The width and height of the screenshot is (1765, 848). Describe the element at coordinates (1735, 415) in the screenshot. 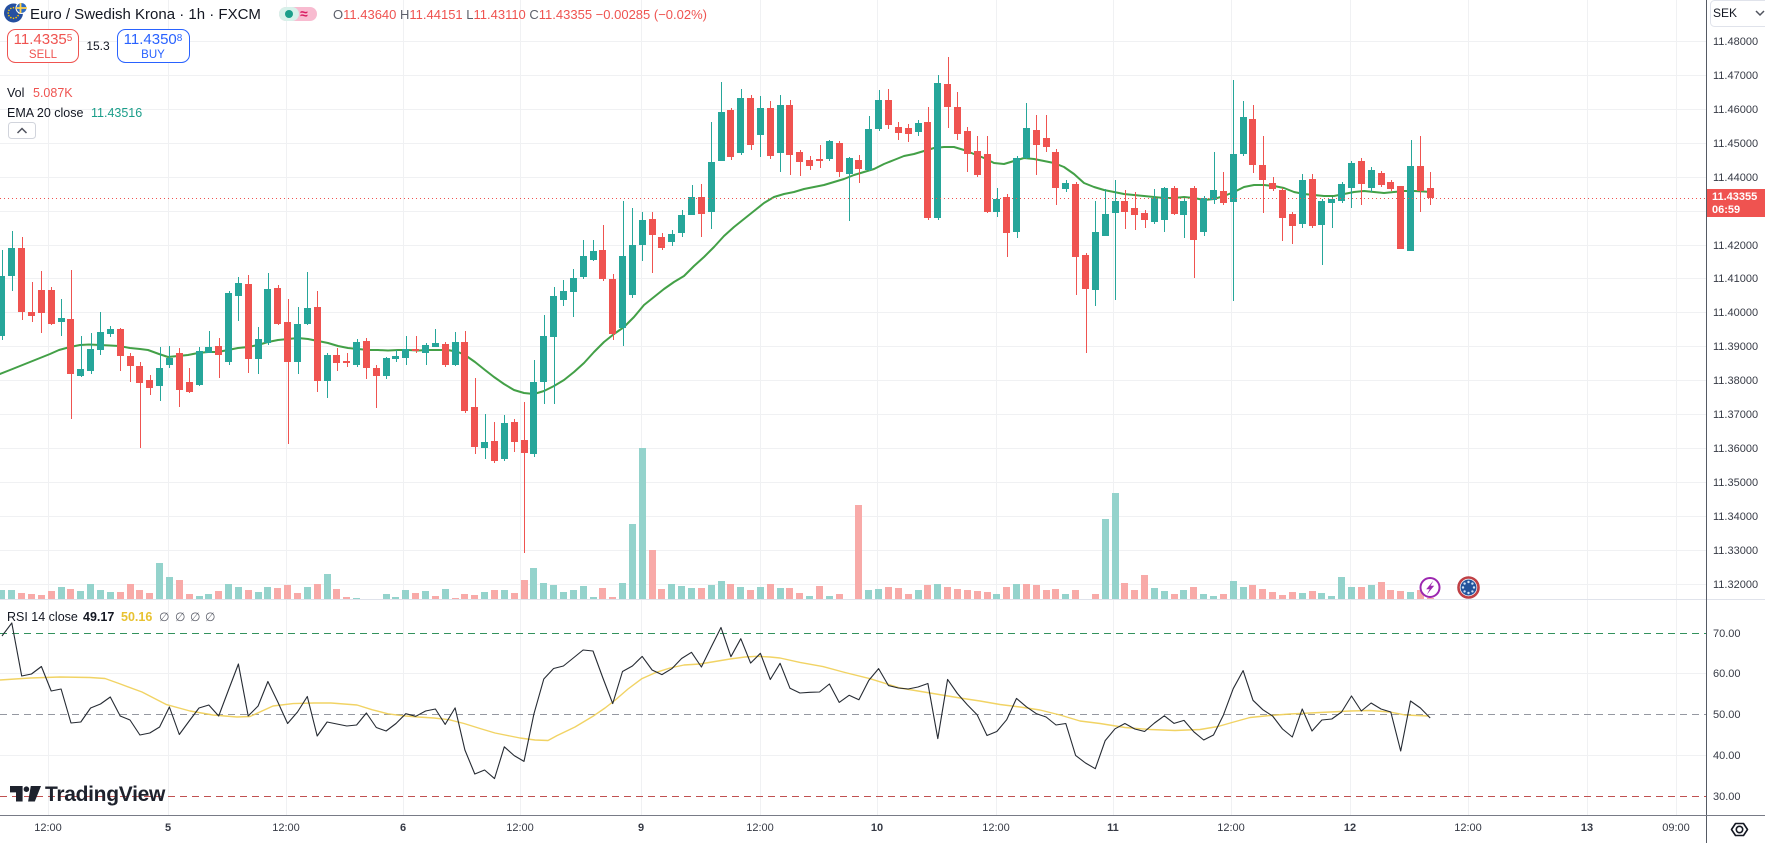

I see `svg-text: 11.37000` at that location.